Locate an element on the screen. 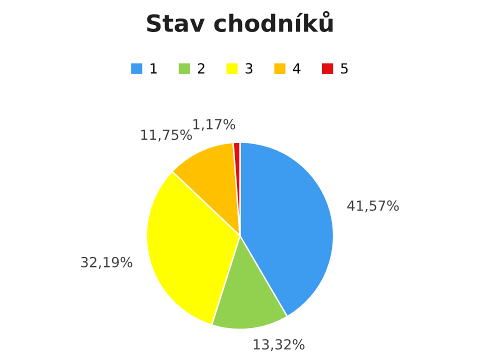 The image size is (480, 360). data-label: 32,19% is located at coordinates (106, 262).